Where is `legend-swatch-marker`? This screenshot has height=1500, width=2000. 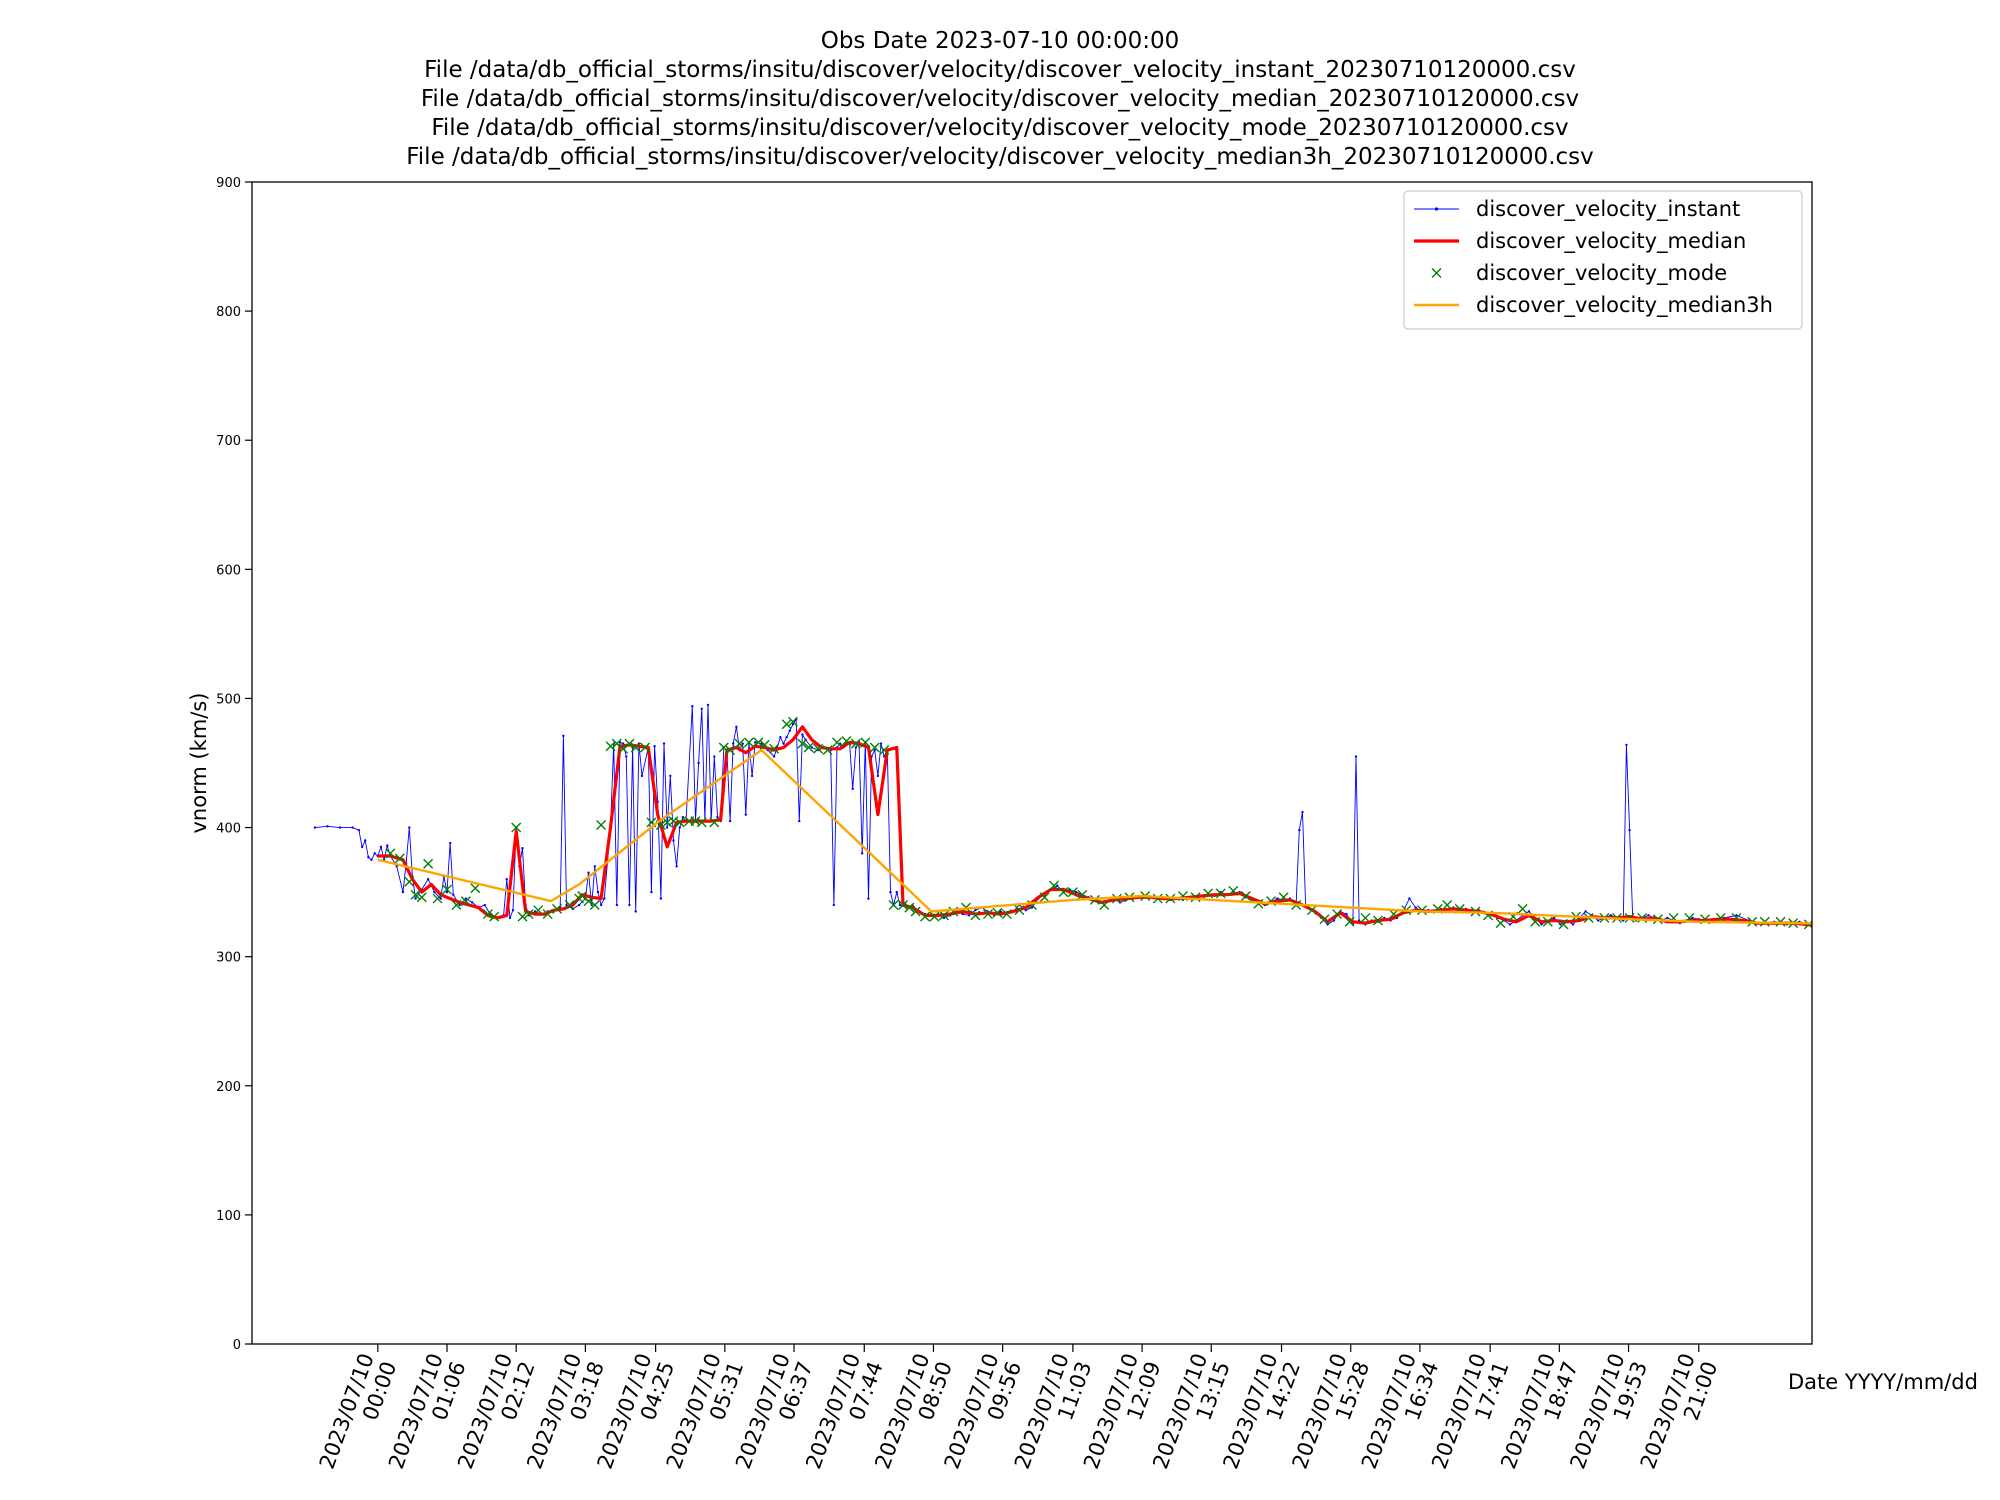
legend-swatch-marker is located at coordinates (1436, 209).